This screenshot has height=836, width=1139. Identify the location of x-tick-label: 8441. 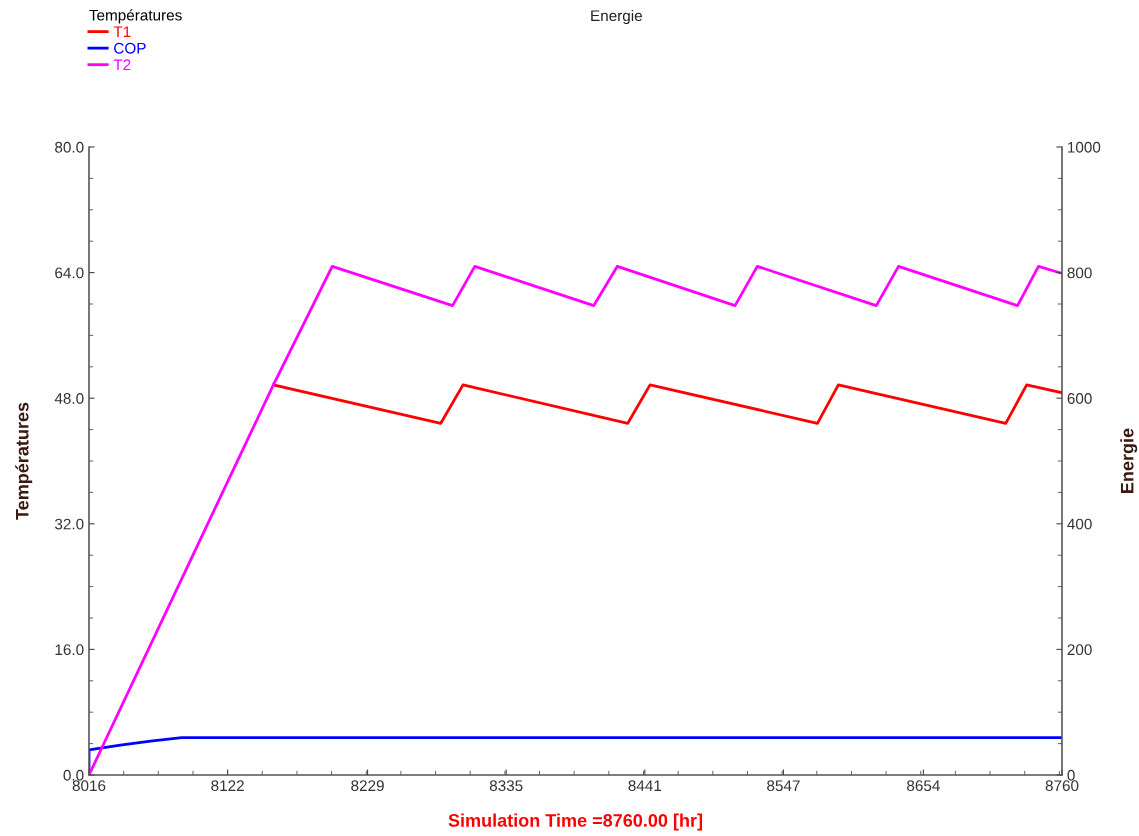
(645, 786).